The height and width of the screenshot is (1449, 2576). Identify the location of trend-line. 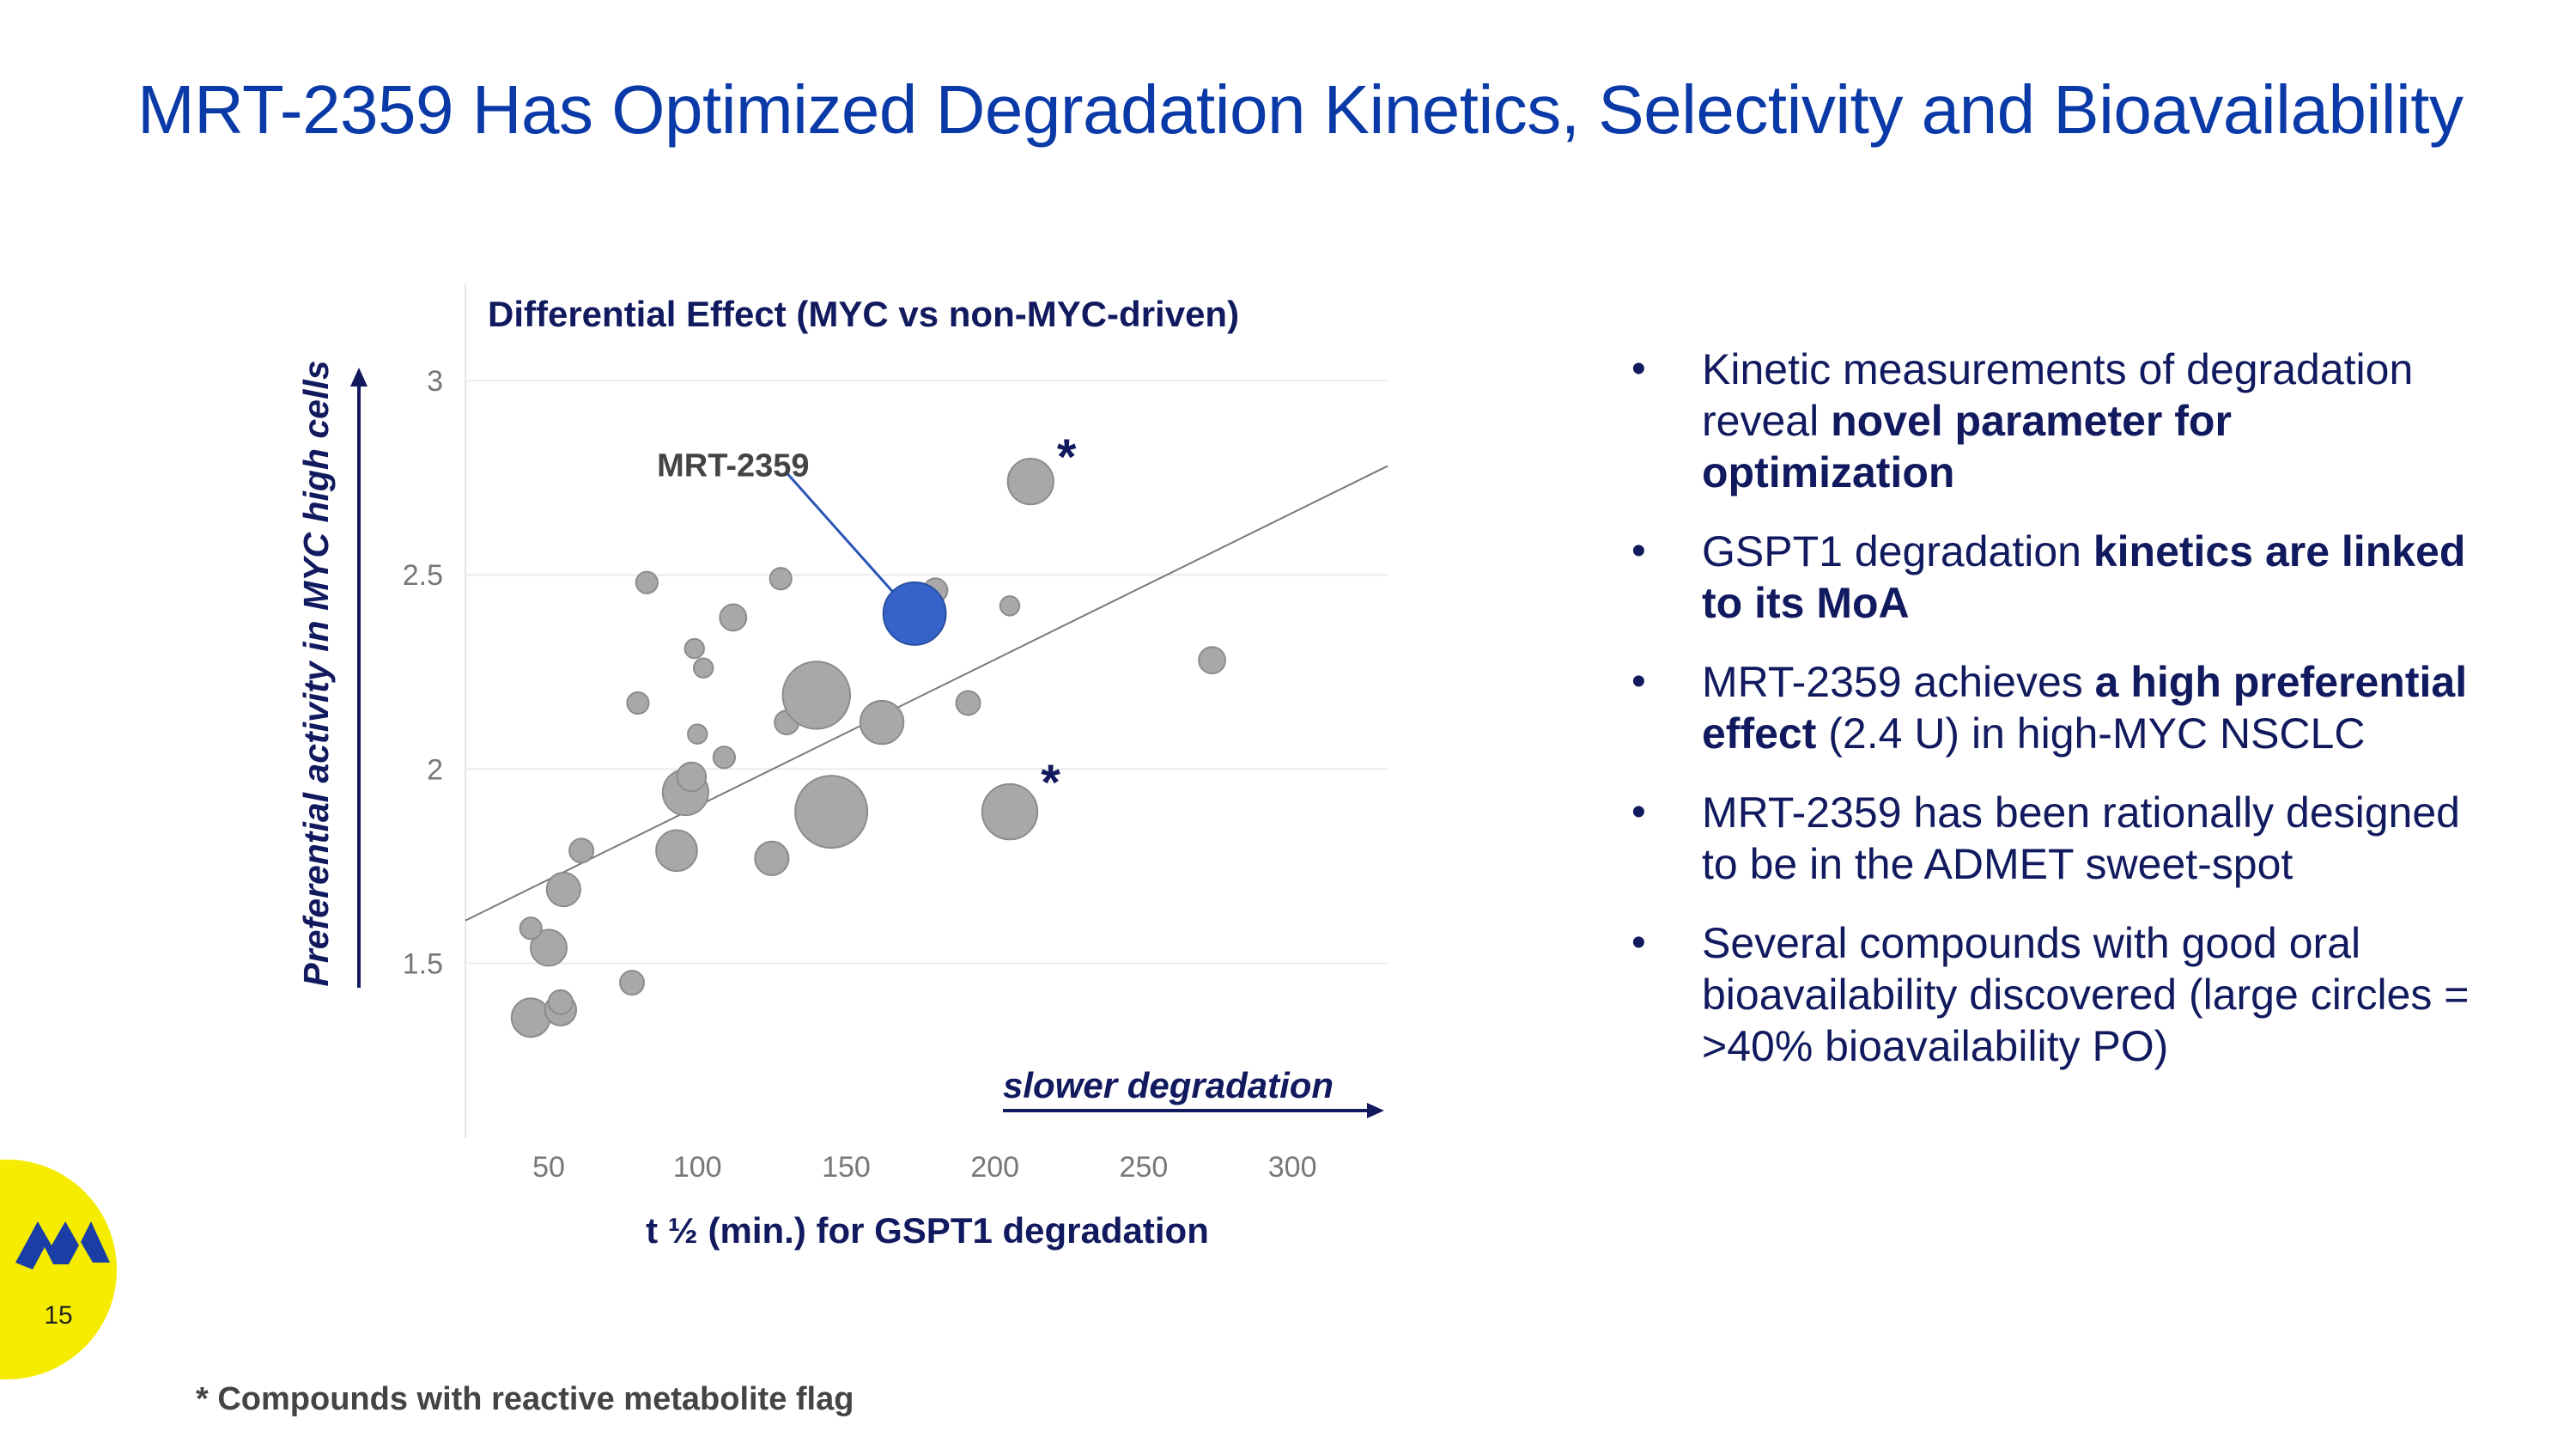
(926, 693).